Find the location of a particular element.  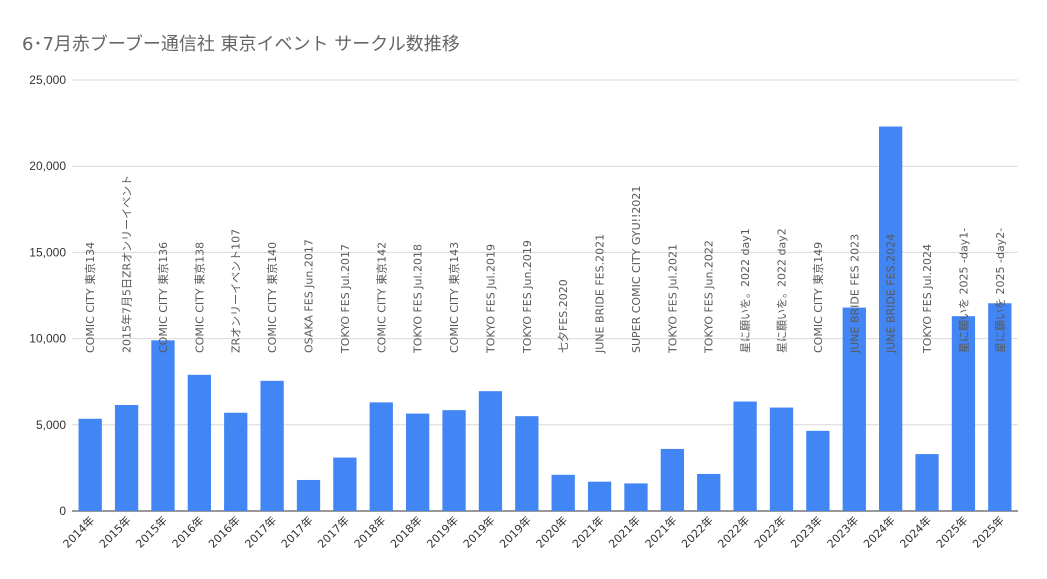

y-tick-label: 10,000 is located at coordinates (47, 339).